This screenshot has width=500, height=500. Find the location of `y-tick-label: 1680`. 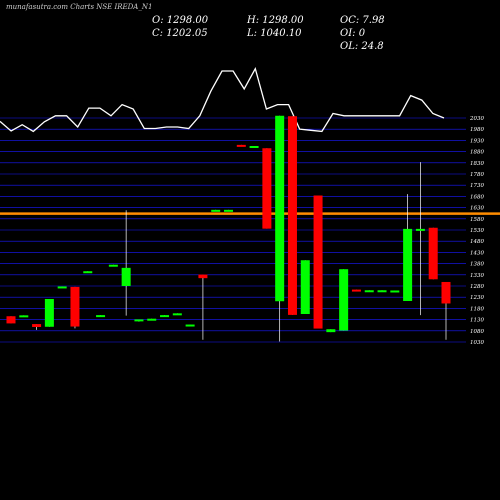

y-tick-label: 1680 is located at coordinates (477, 197).